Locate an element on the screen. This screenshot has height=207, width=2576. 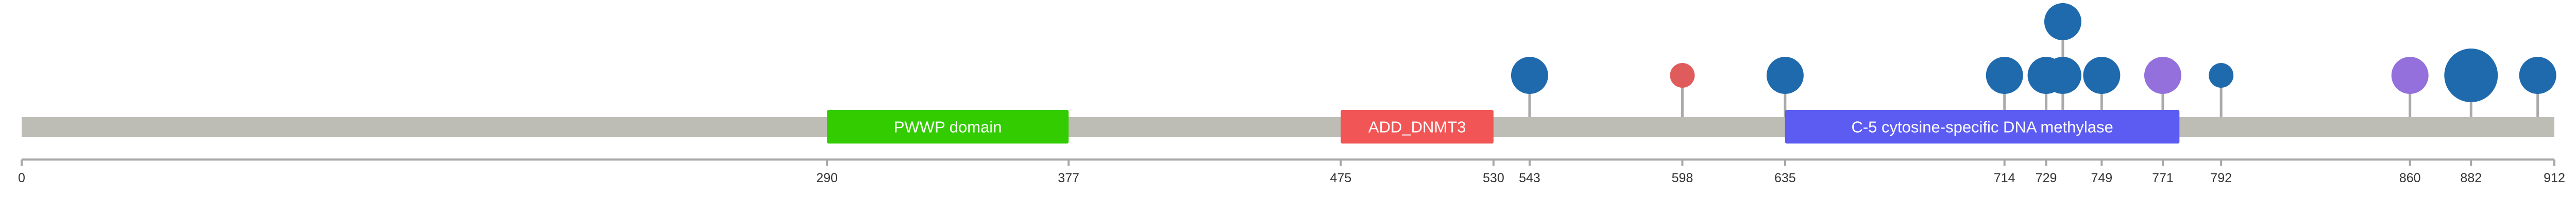
axis-tick-label: 714 is located at coordinates (2004, 178).